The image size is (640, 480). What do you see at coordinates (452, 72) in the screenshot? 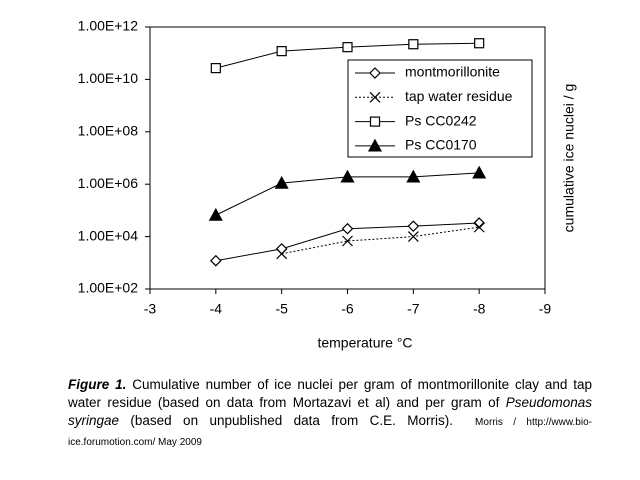
I see `legend-label: montmorillonite` at bounding box center [452, 72].